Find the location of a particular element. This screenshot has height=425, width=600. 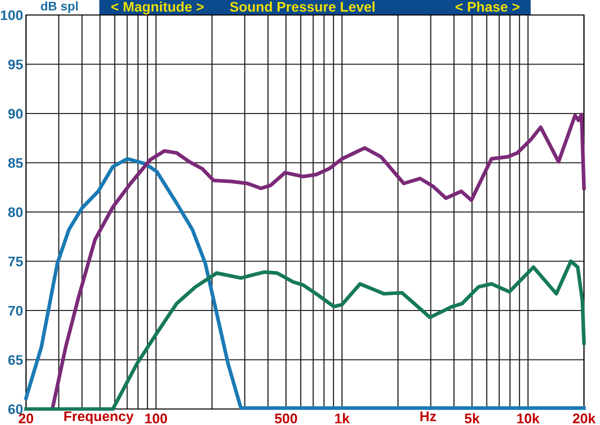

x-tick-label: 20k is located at coordinates (584, 418).